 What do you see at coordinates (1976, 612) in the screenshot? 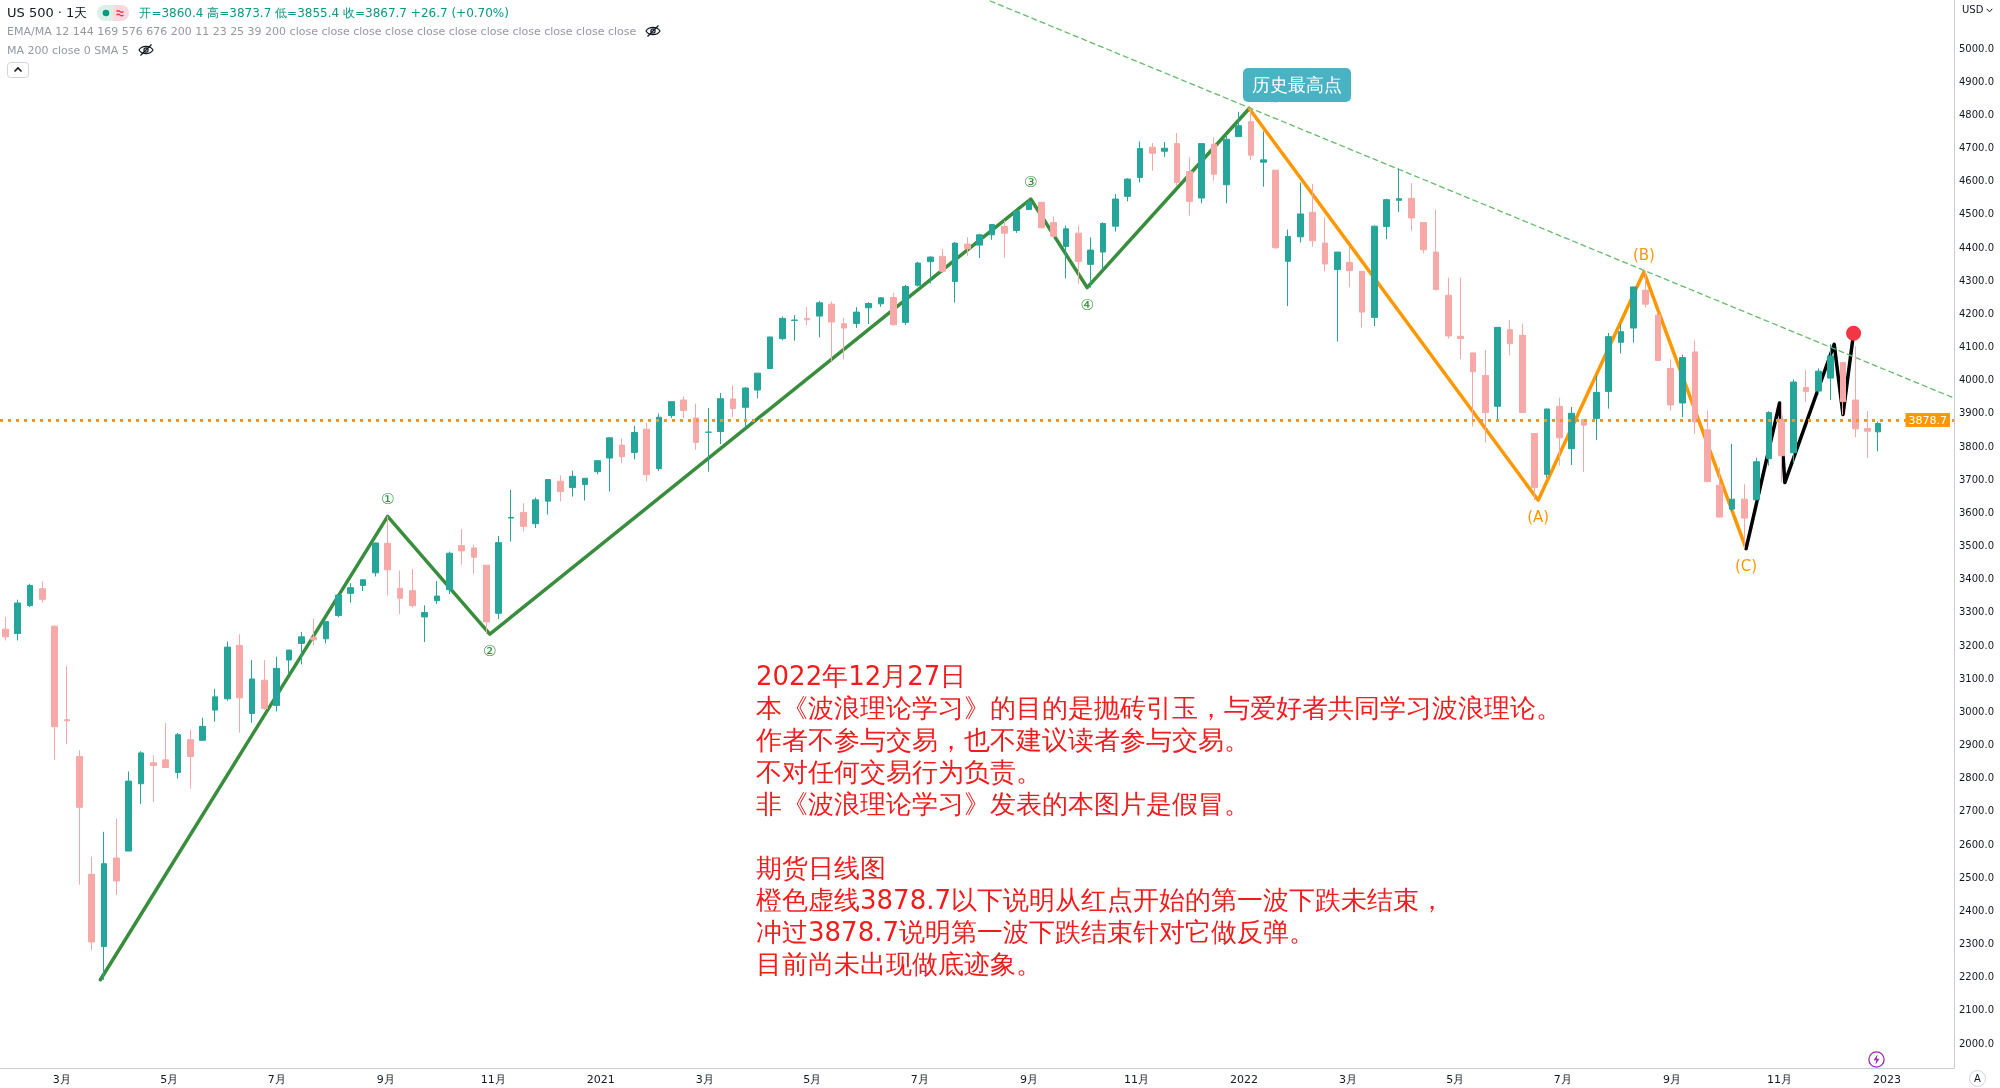
I see `y-tick-label: 3300.0` at bounding box center [1976, 612].